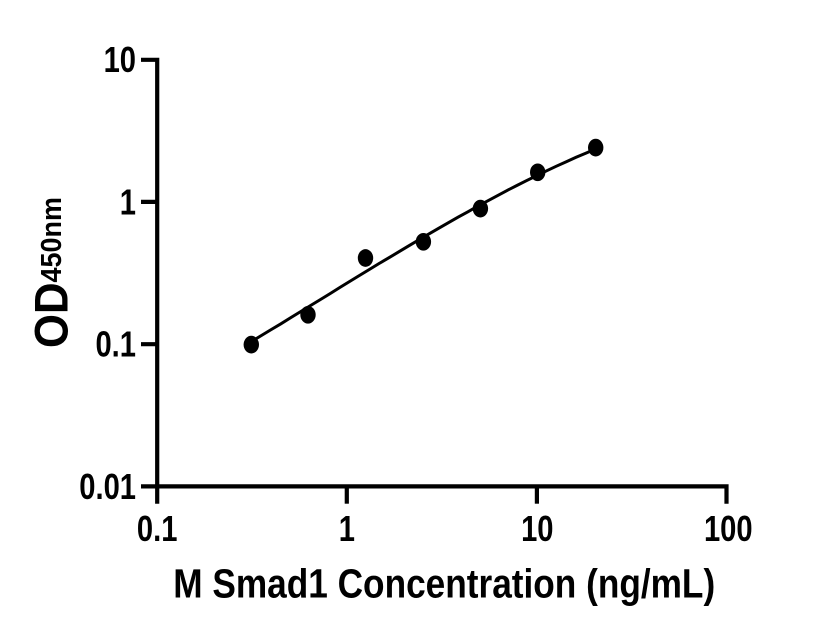 The width and height of the screenshot is (816, 640). Describe the element at coordinates (107, 486) in the screenshot. I see `svg-text: 0.01` at that location.